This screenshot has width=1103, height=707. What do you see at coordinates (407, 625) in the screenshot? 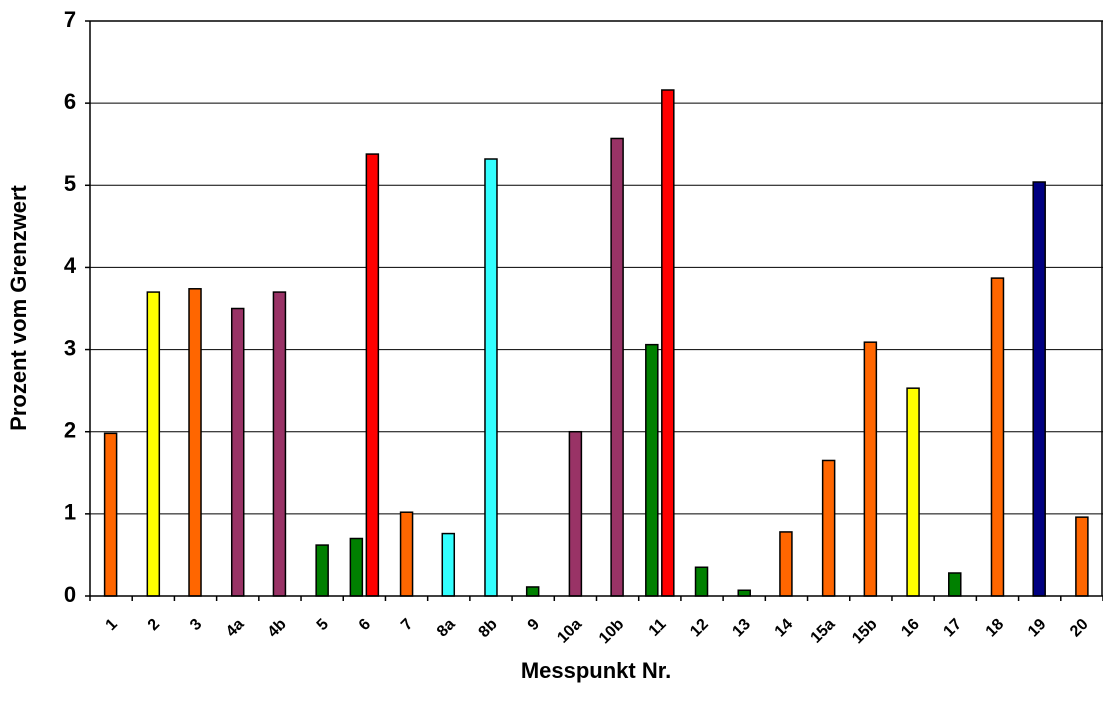
I see `x-tick-label: 7` at bounding box center [407, 625].